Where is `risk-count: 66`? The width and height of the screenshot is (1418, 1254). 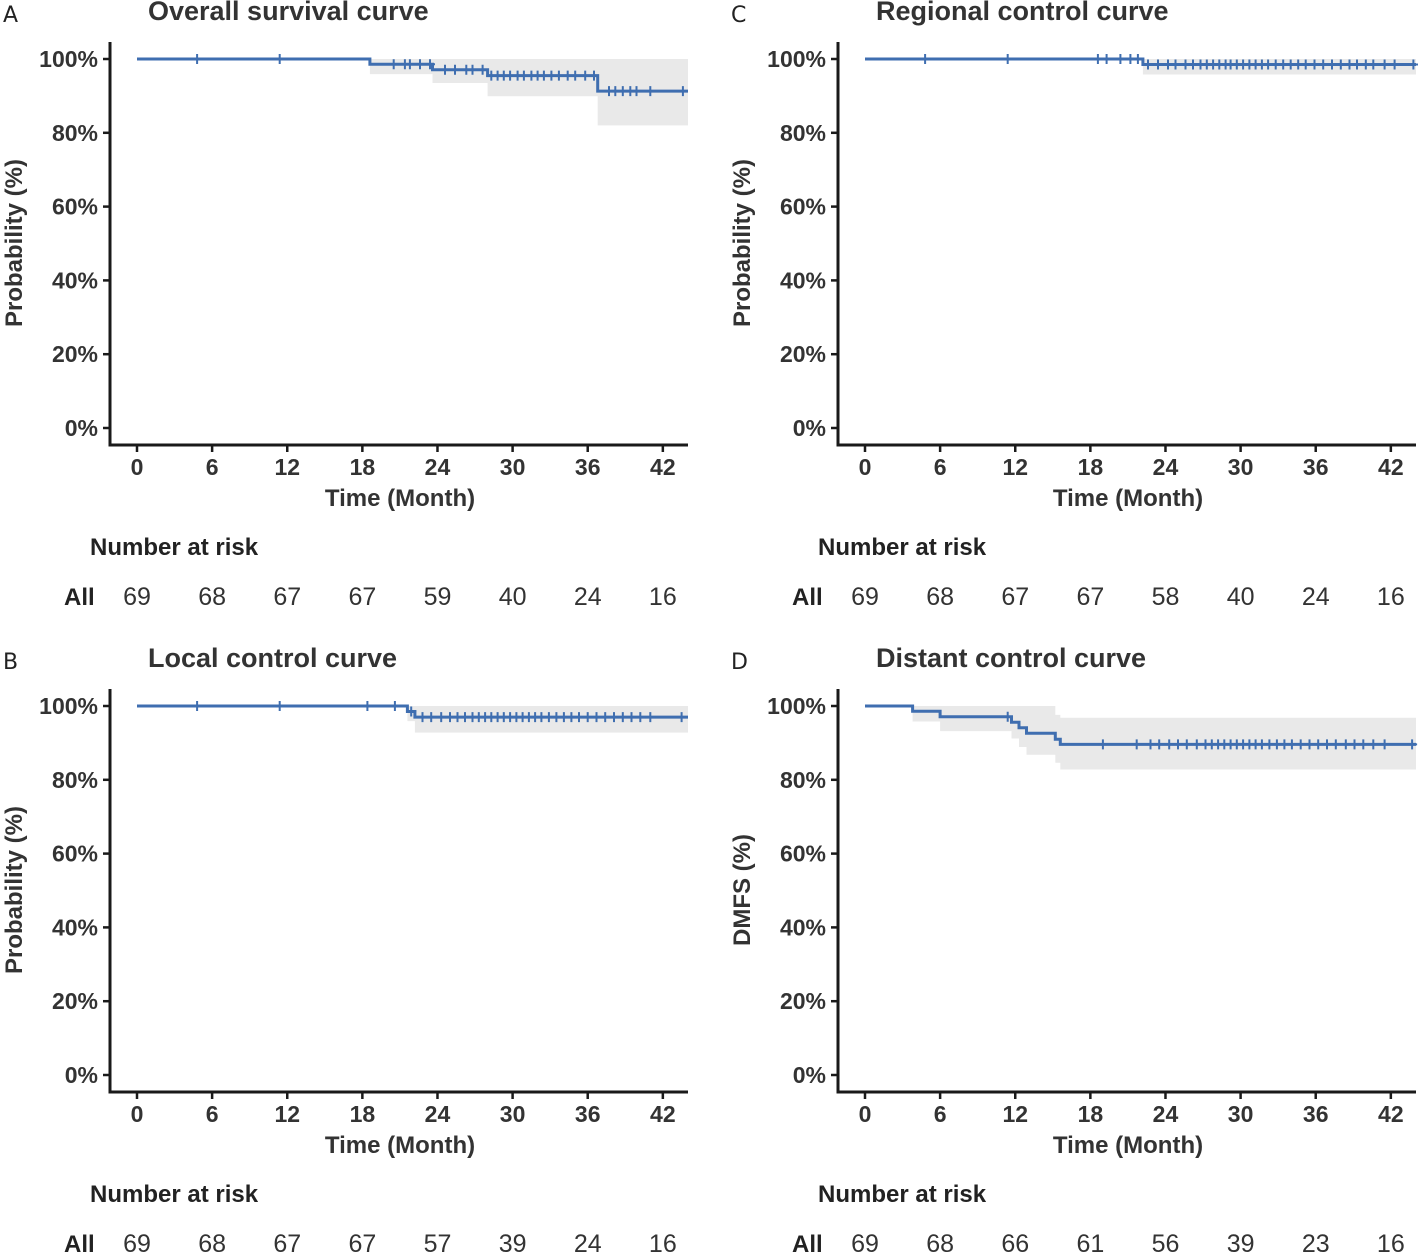 risk-count: 66 is located at coordinates (1015, 1242).